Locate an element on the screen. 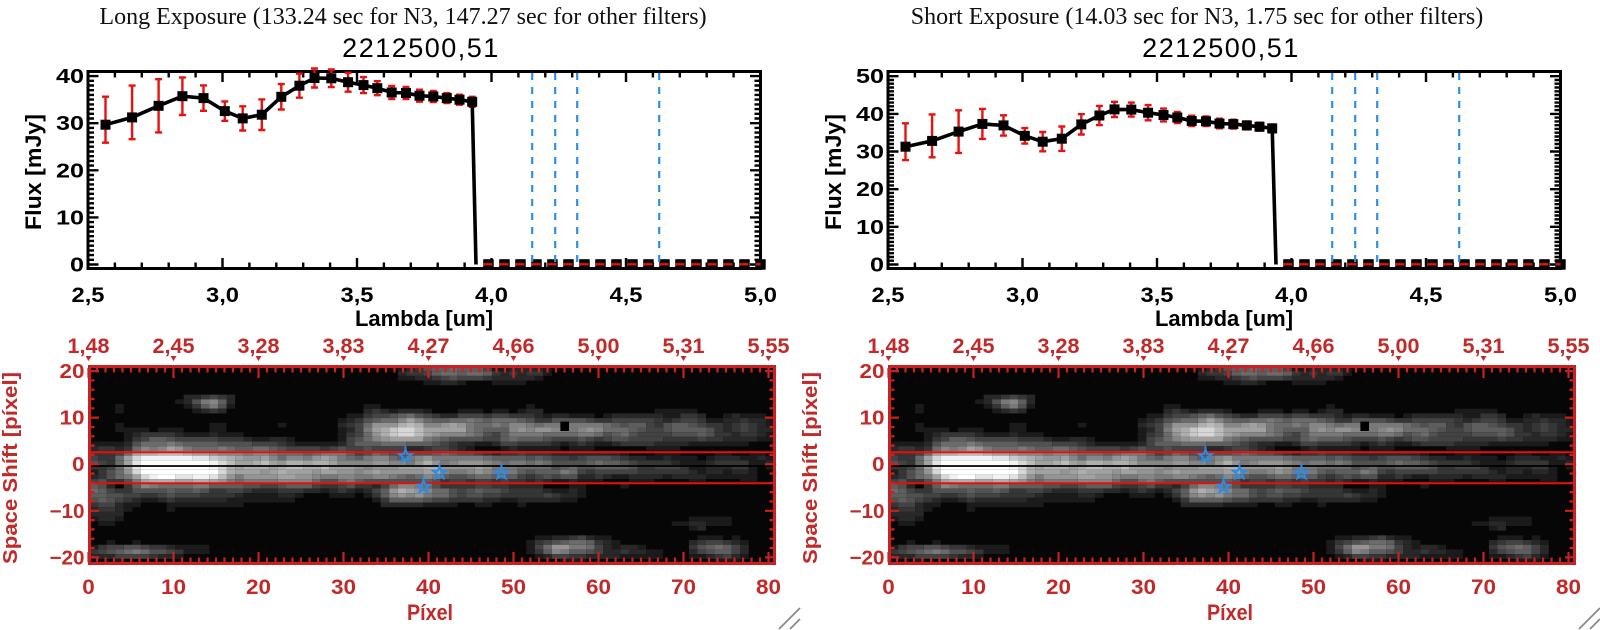 This screenshot has width=1600, height=630. svg-text: 5,55 is located at coordinates (769, 346).